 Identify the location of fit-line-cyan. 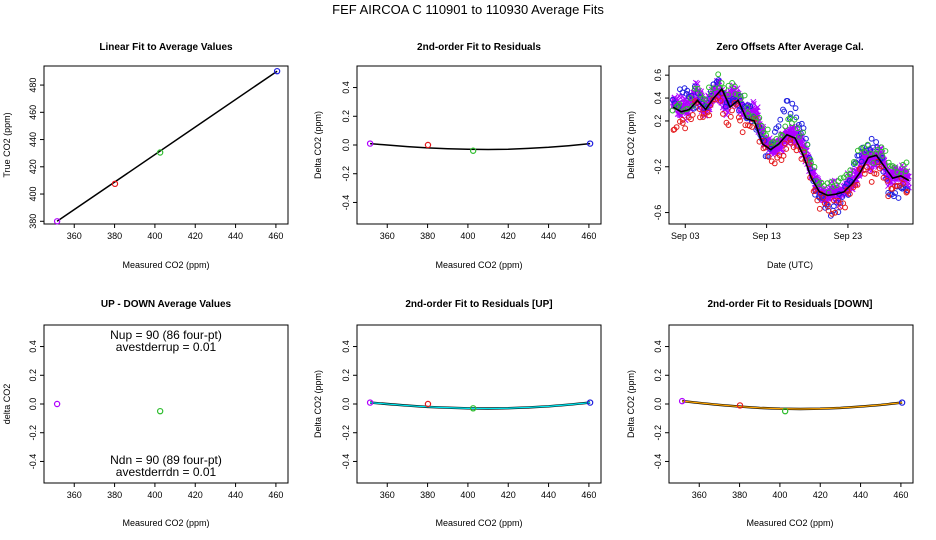
(480, 405).